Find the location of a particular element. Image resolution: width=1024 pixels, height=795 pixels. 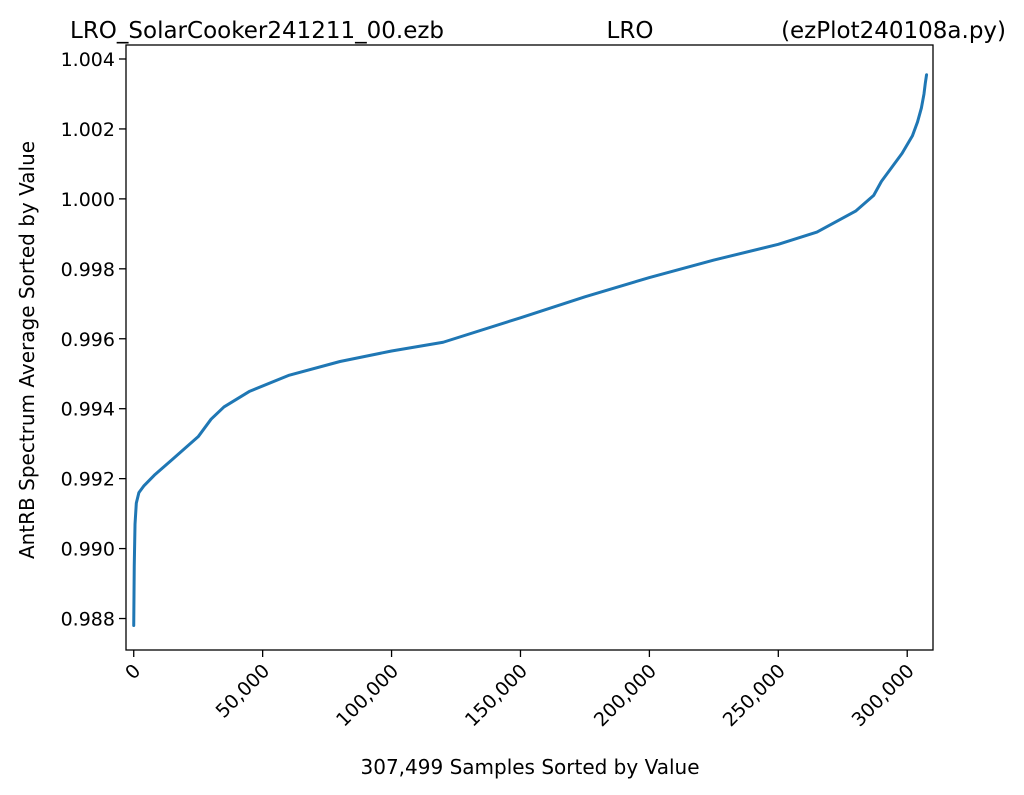

y-tick-label: 0.998 is located at coordinates (88, 270).